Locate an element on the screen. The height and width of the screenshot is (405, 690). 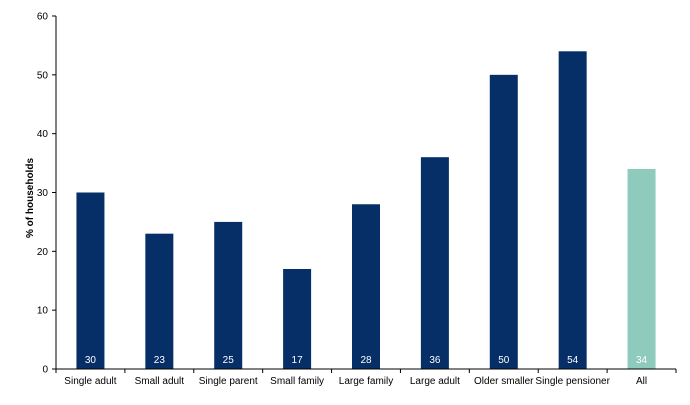
y-tick-label: 40 is located at coordinates (43, 134).